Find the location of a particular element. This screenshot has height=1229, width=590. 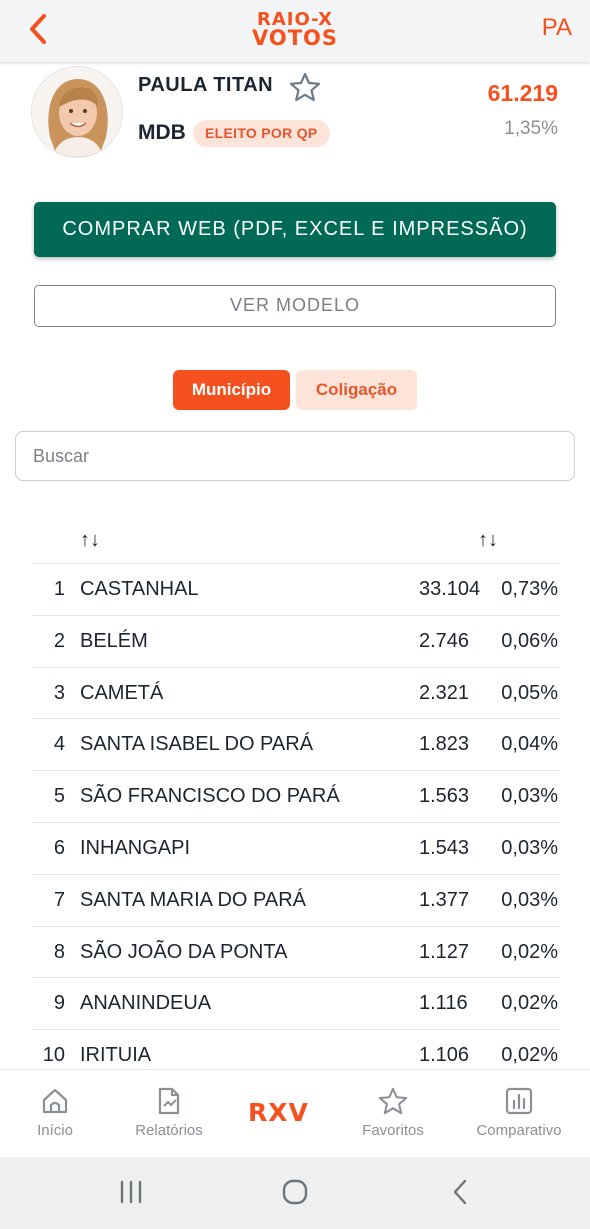

report-icon is located at coordinates (169, 1101).